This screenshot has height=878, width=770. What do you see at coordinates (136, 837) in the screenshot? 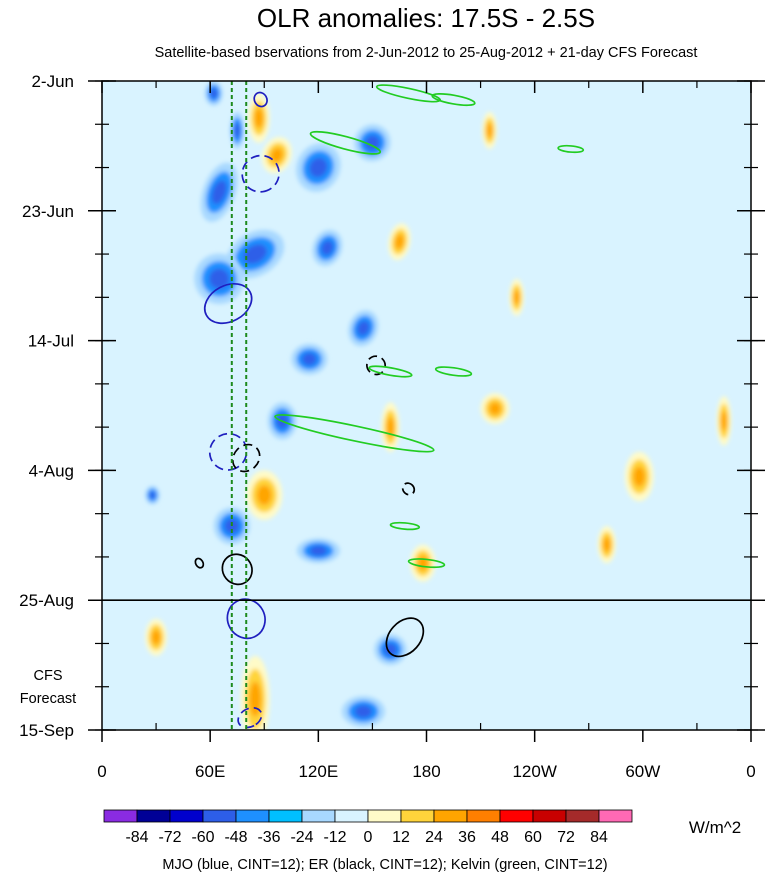
I see `colorbar-label-0: -84` at bounding box center [136, 837].